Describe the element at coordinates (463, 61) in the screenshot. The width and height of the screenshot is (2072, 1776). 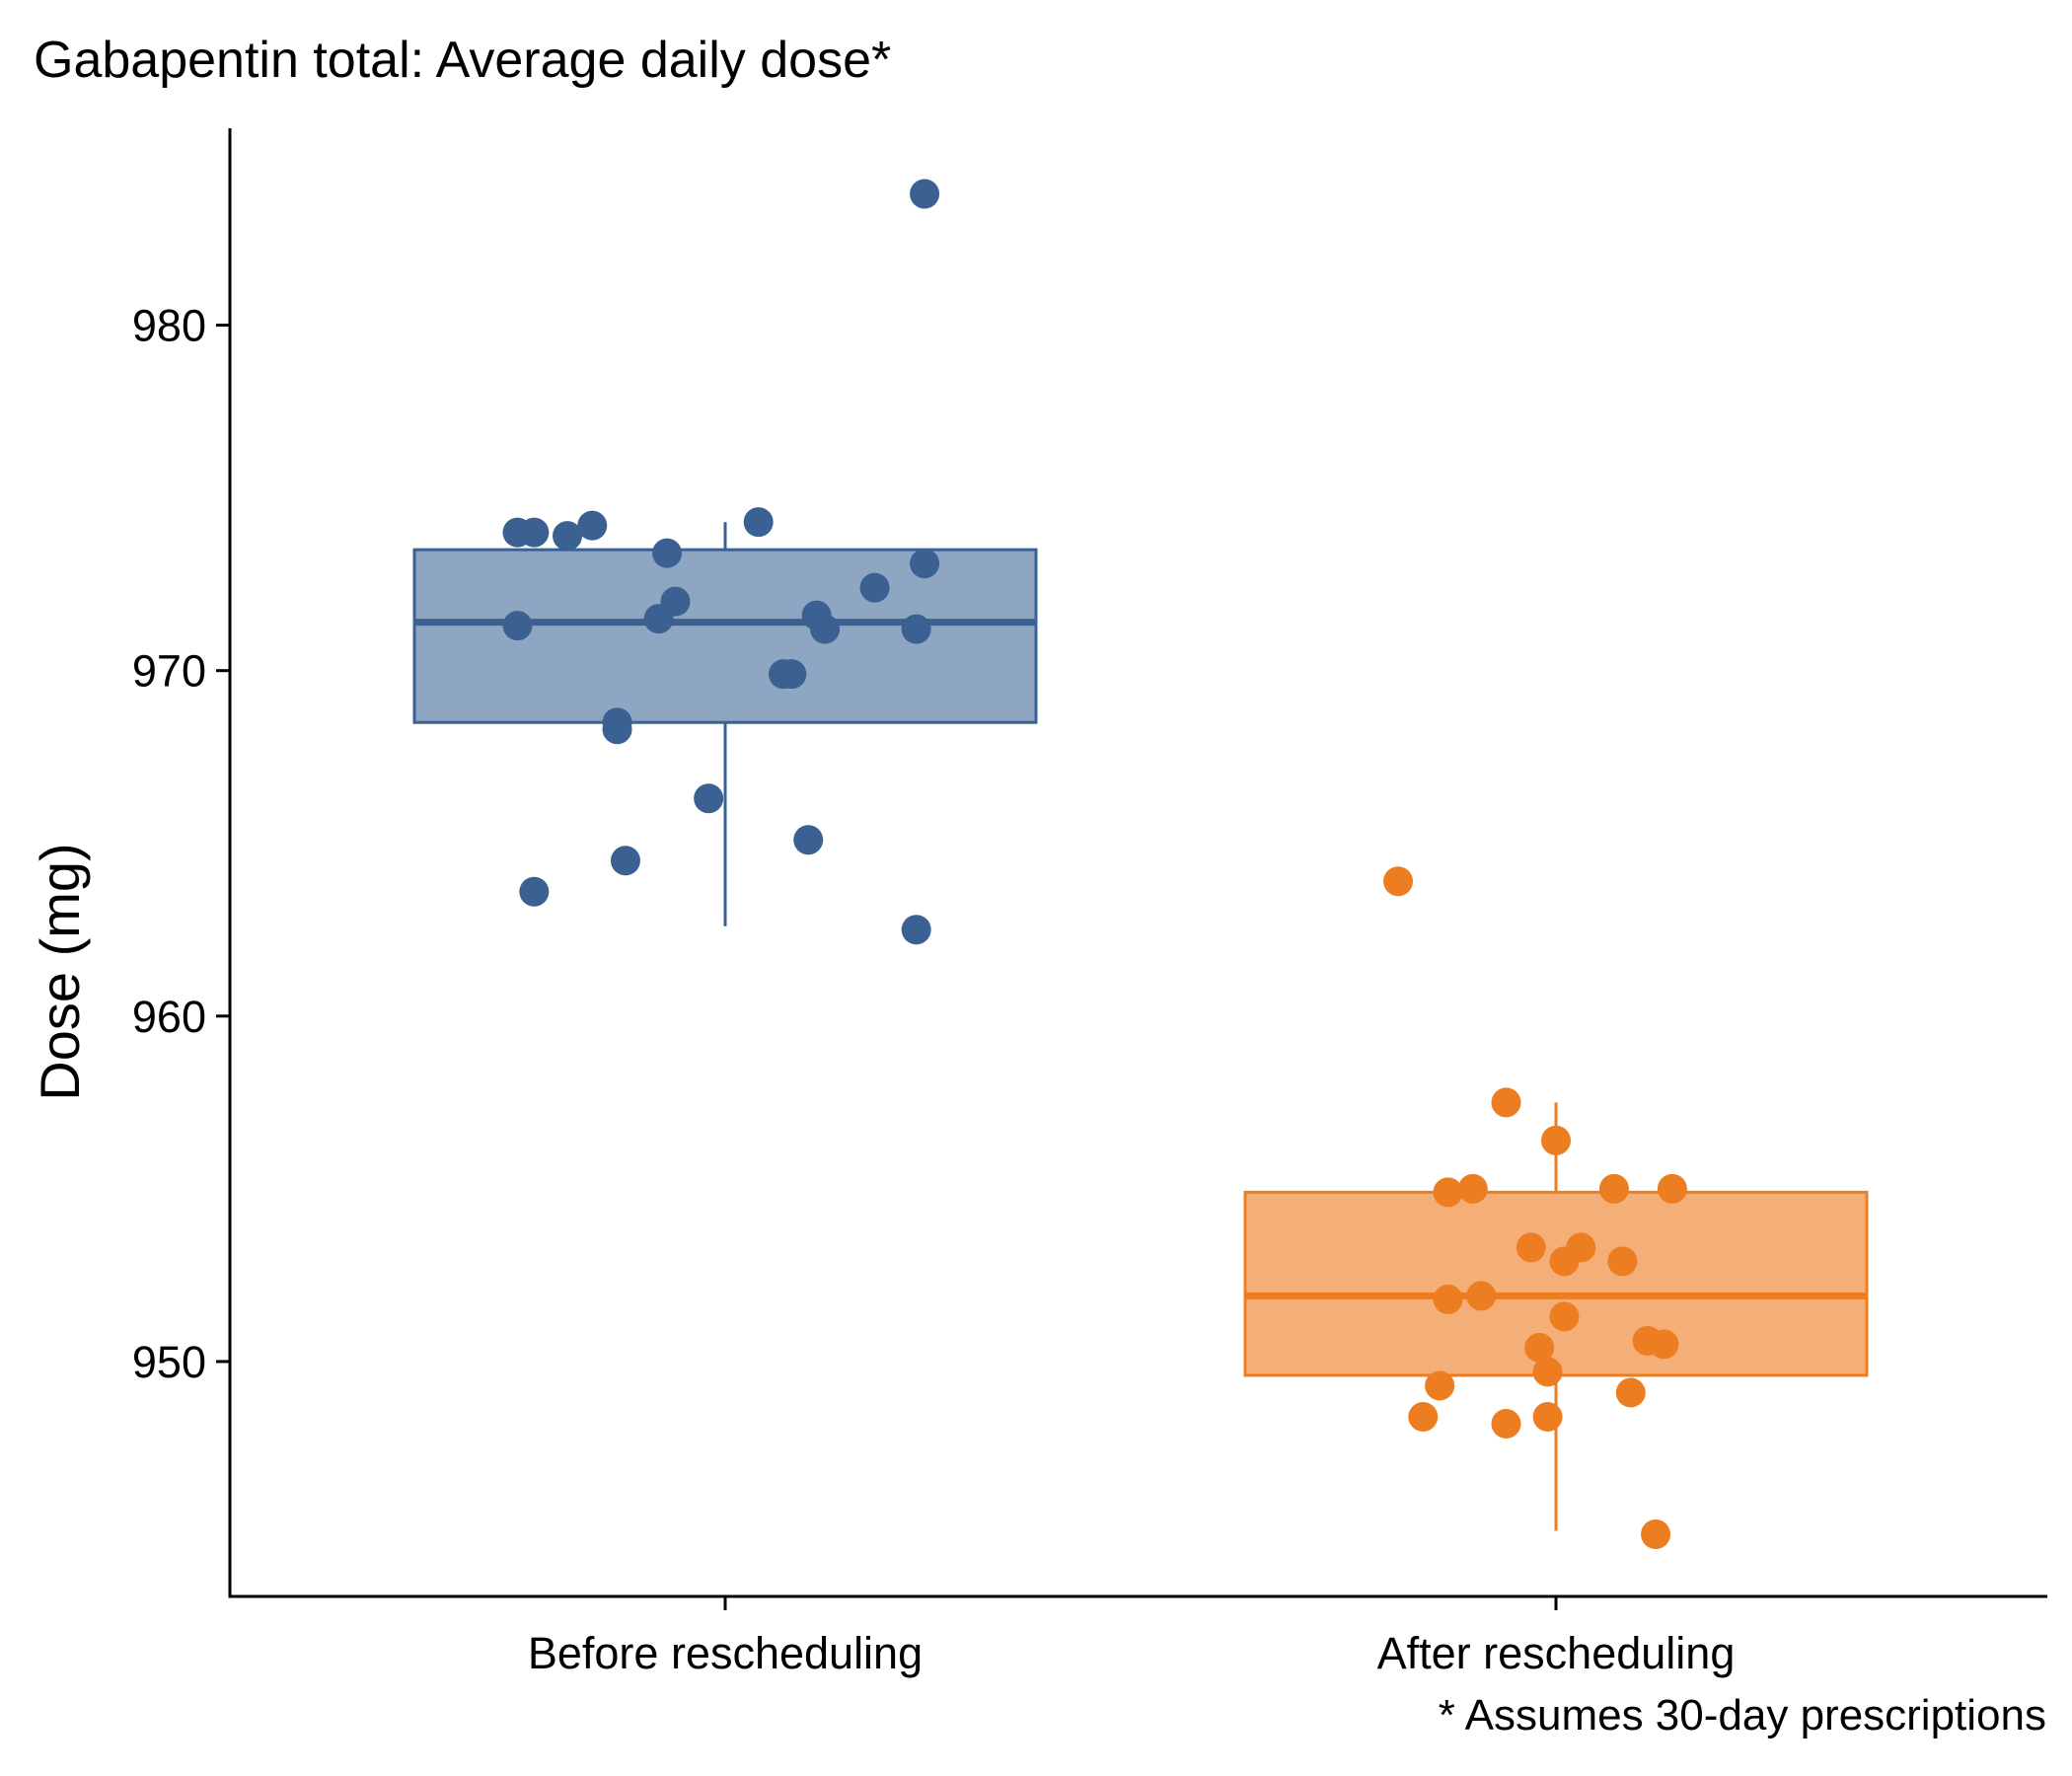
I see `chart-title: Gabapentin total: Average daily dose*` at that location.